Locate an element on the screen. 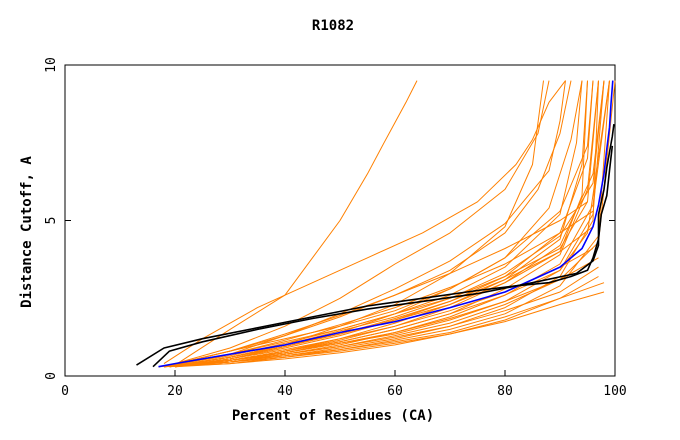 The height and width of the screenshot is (440, 680). x-tick-label: 20 is located at coordinates (175, 391).